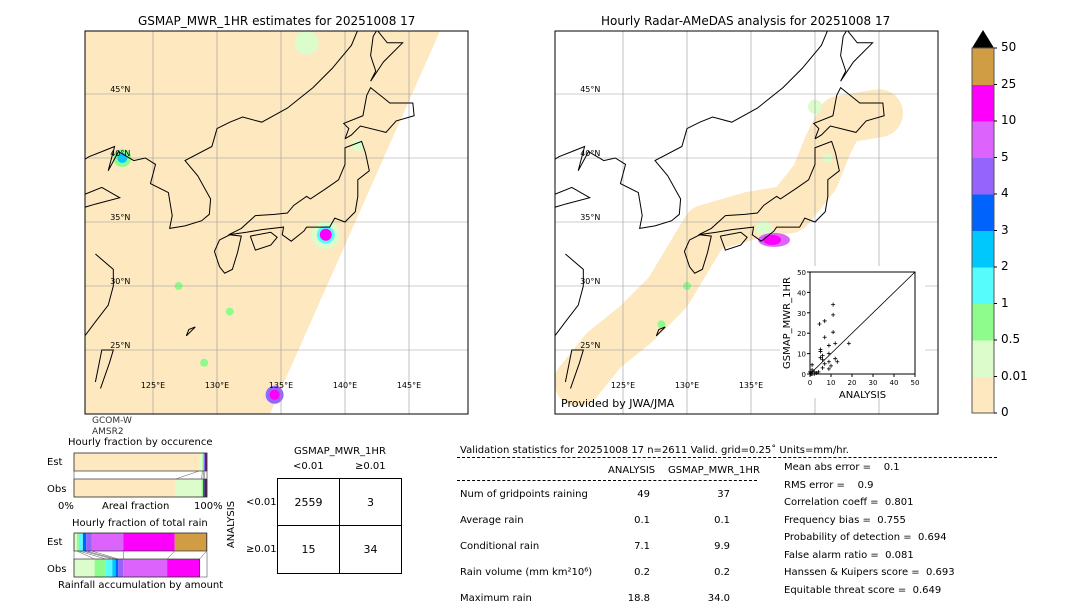 The width and height of the screenshot is (1080, 612). I want to click on occ-xlabel: Areal fraction, so click(136, 506).